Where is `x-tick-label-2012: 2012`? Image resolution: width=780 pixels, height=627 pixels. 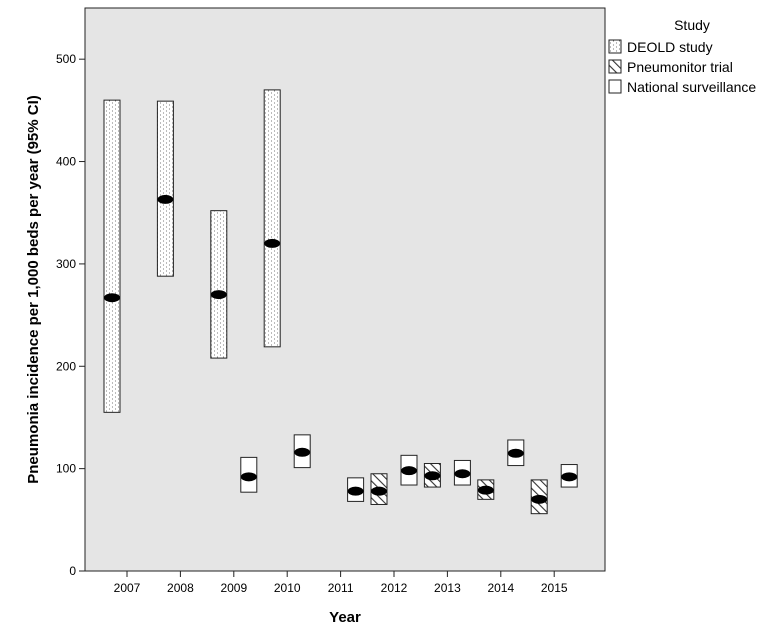 x-tick-label-2012: 2012 is located at coordinates (394, 588).